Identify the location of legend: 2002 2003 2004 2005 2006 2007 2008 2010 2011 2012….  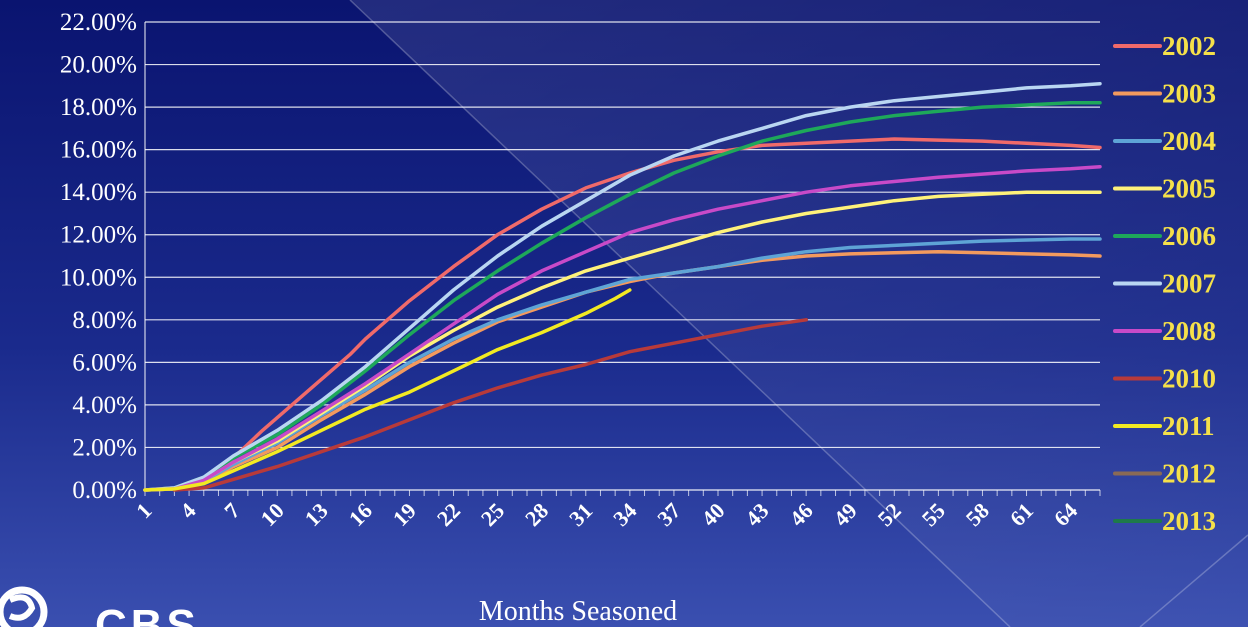
(1164, 283).